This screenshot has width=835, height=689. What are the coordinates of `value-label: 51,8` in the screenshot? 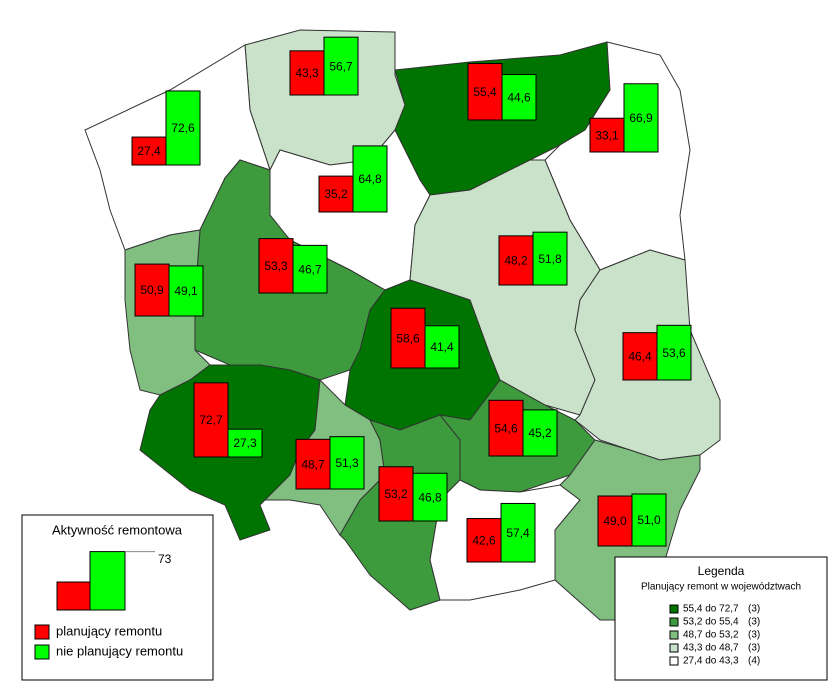 It's located at (550, 259).